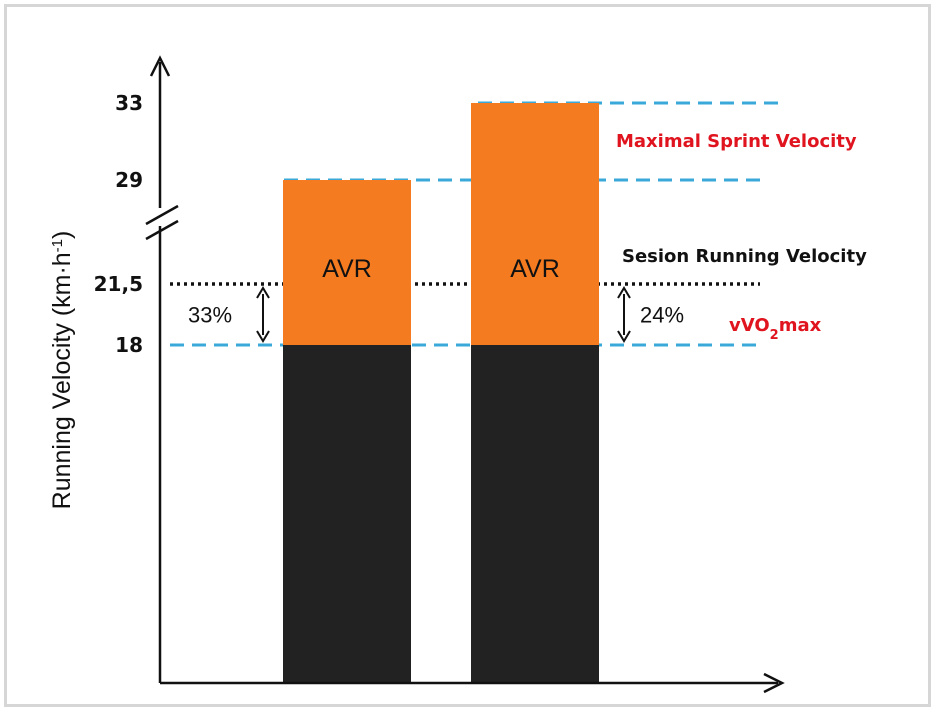 The width and height of the screenshot is (937, 713). Describe the element at coordinates (535, 269) in the screenshot. I see `bar-2-avr-label: AVR` at that location.